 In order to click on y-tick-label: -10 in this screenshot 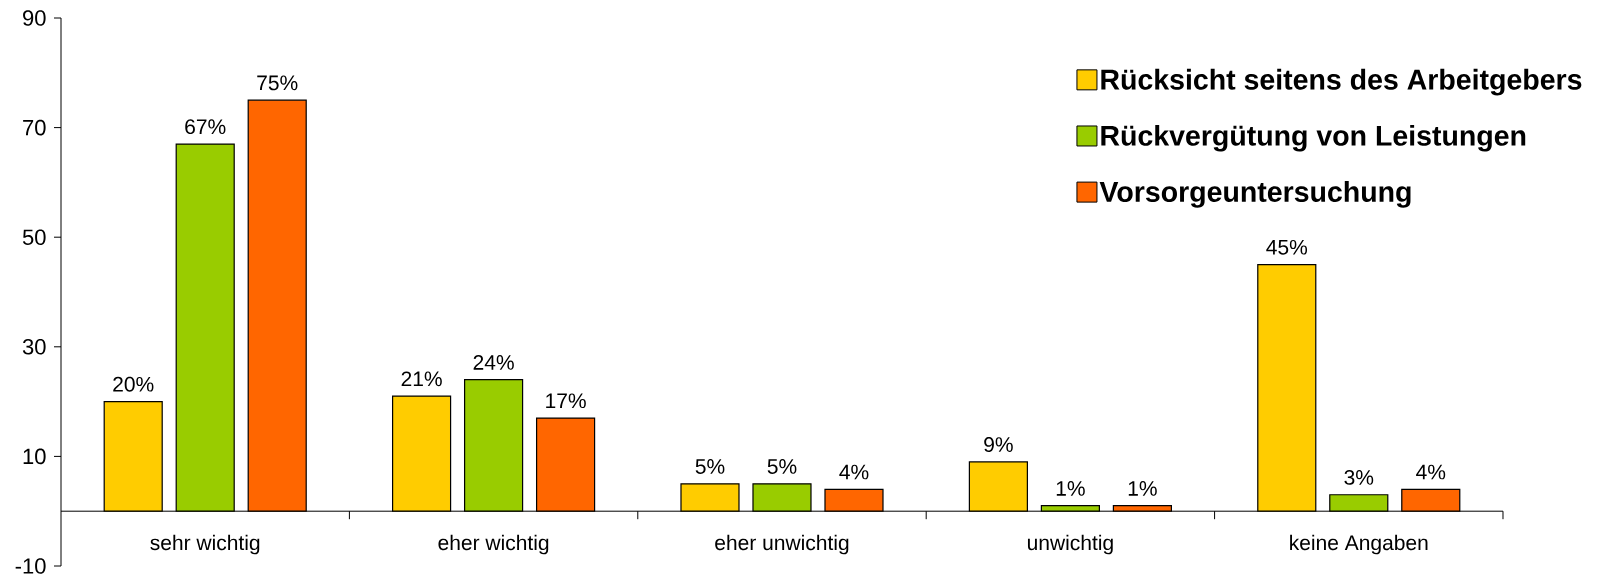, I will do `click(30, 566)`.